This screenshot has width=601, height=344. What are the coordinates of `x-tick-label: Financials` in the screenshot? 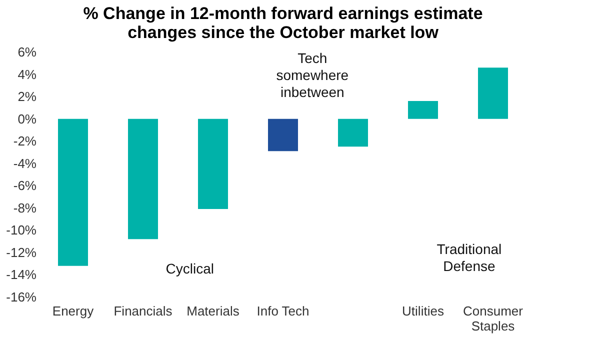 It's located at (143, 311).